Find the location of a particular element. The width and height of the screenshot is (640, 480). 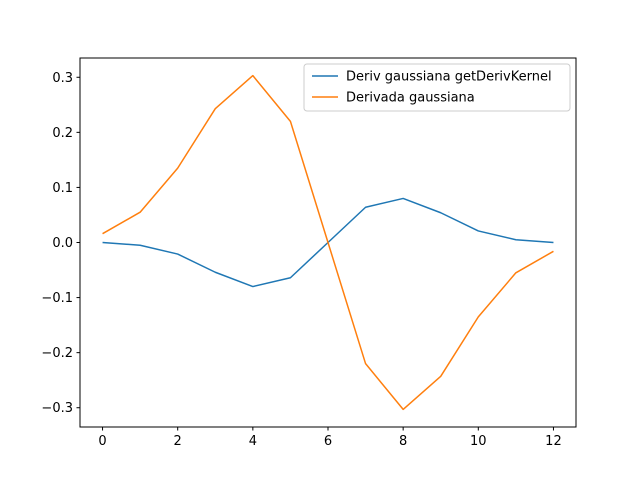

y-axis: −0.3 −0.2 −0.1 0.0 0.1 0.2 0.3 is located at coordinates (60, 243).